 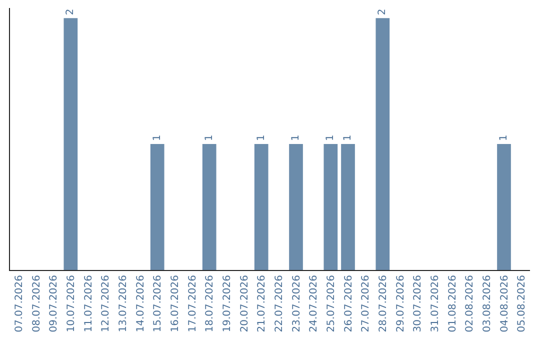 I want to click on x-tick-label: 10.07.2026, so click(x=71, y=303).